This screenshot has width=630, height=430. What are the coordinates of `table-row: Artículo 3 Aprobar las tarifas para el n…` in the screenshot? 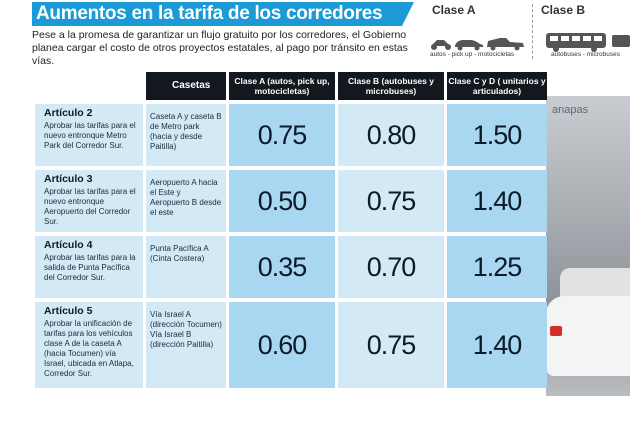 It's located at (291, 201).